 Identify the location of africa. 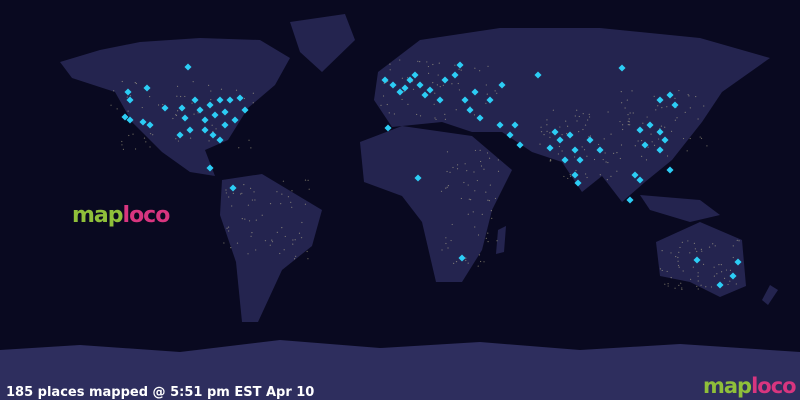
(436, 204).